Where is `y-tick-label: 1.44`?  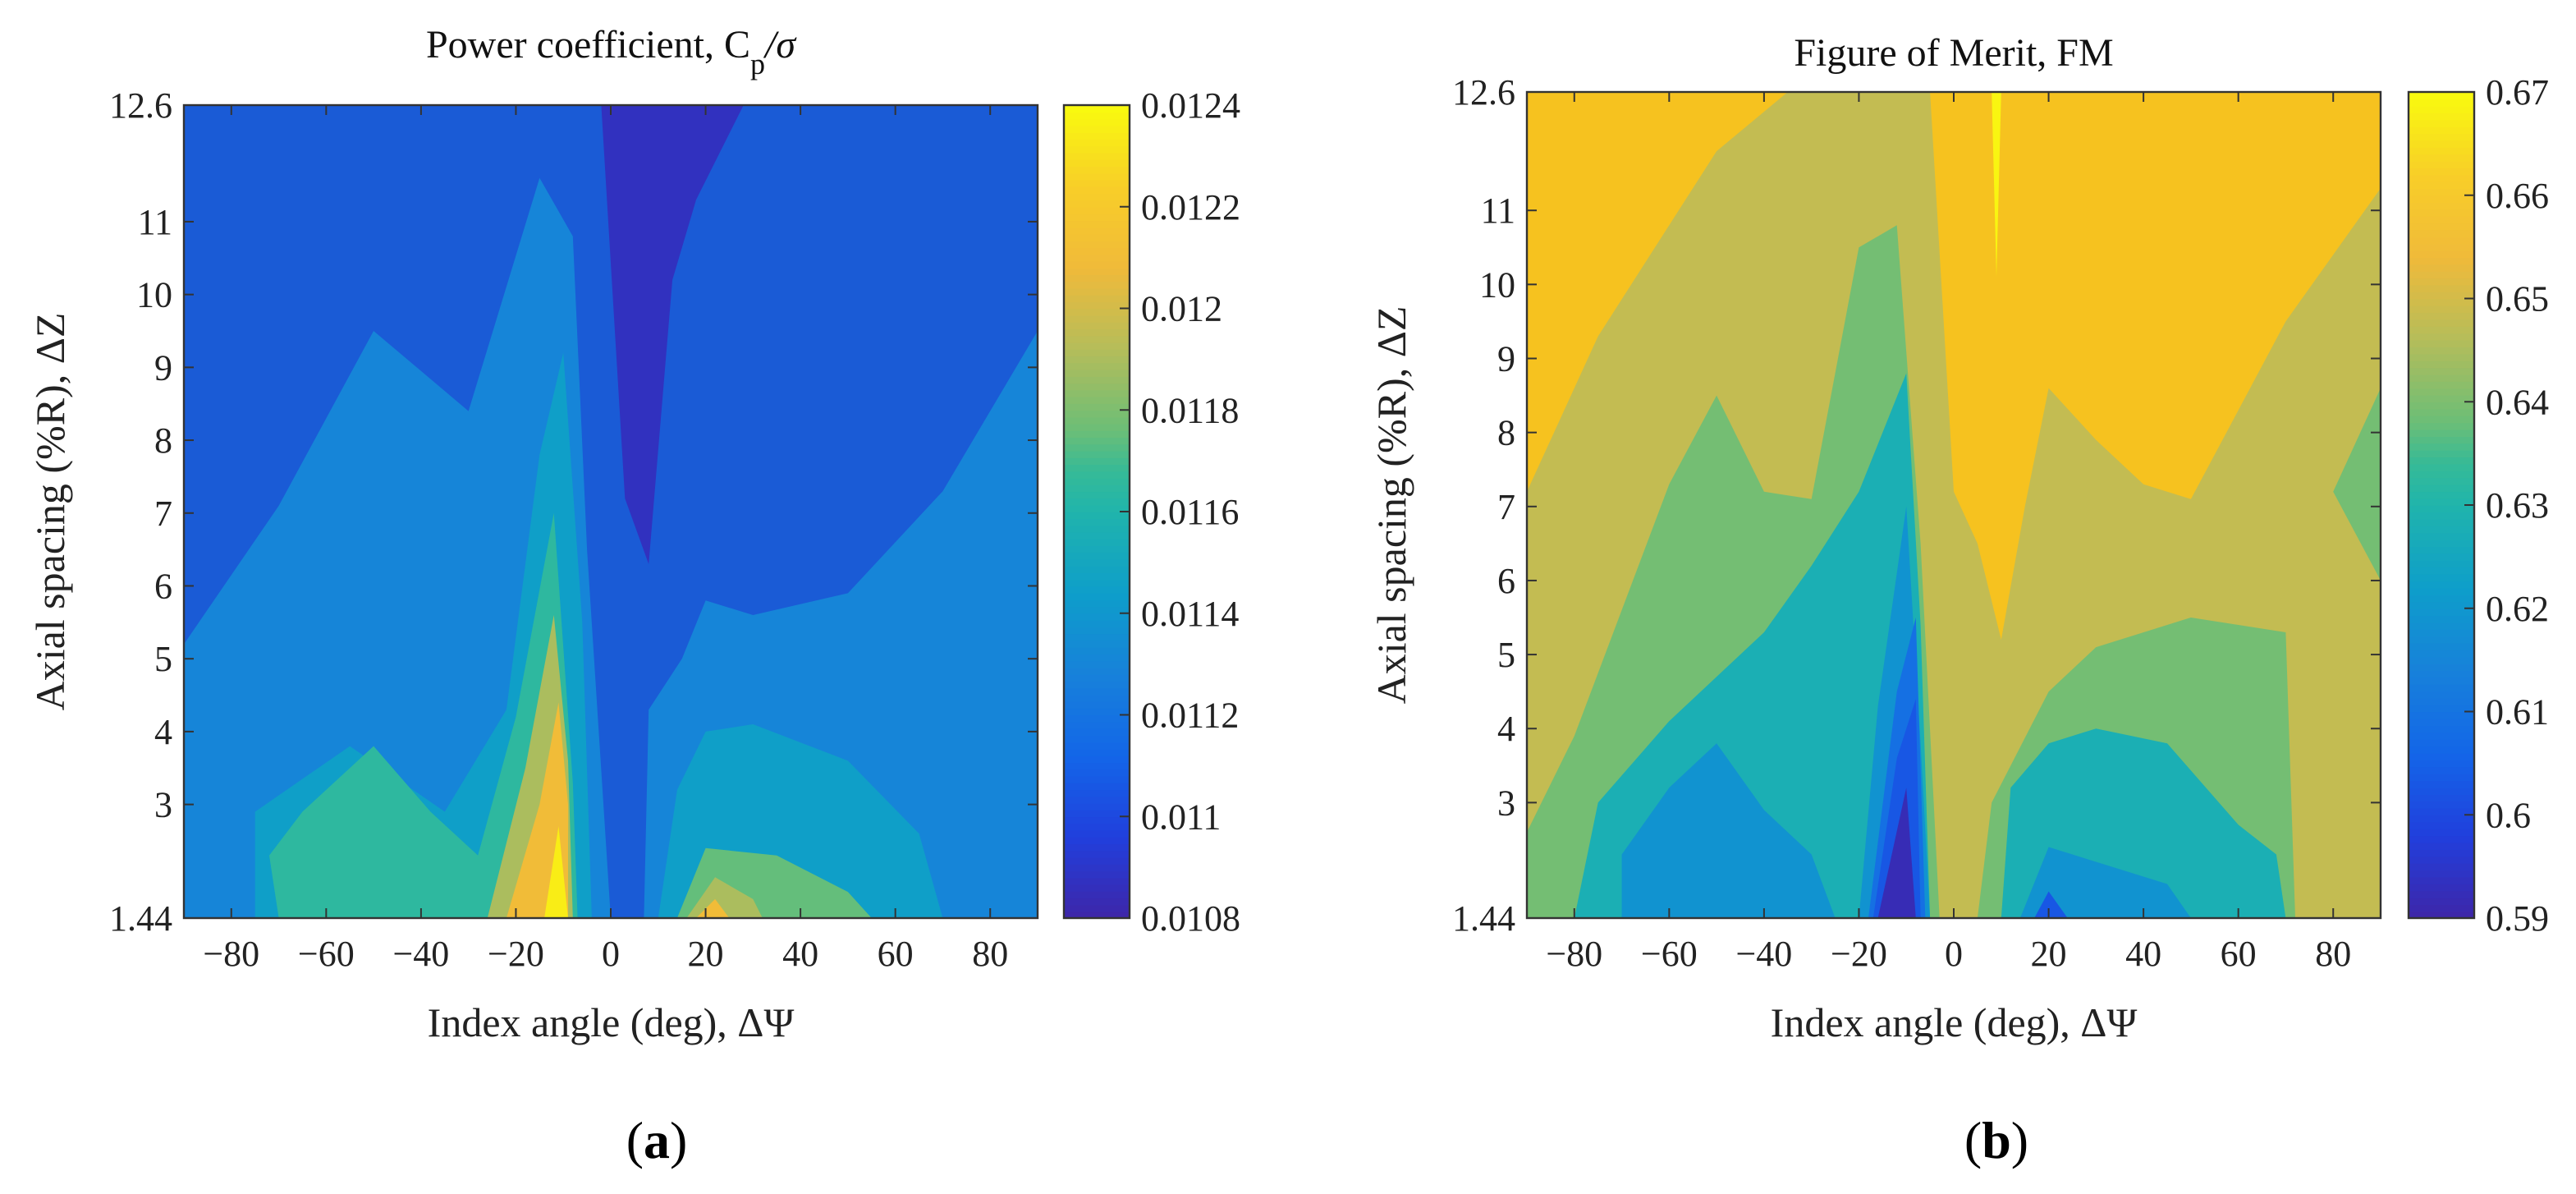 y-tick-label: 1.44 is located at coordinates (1484, 918).